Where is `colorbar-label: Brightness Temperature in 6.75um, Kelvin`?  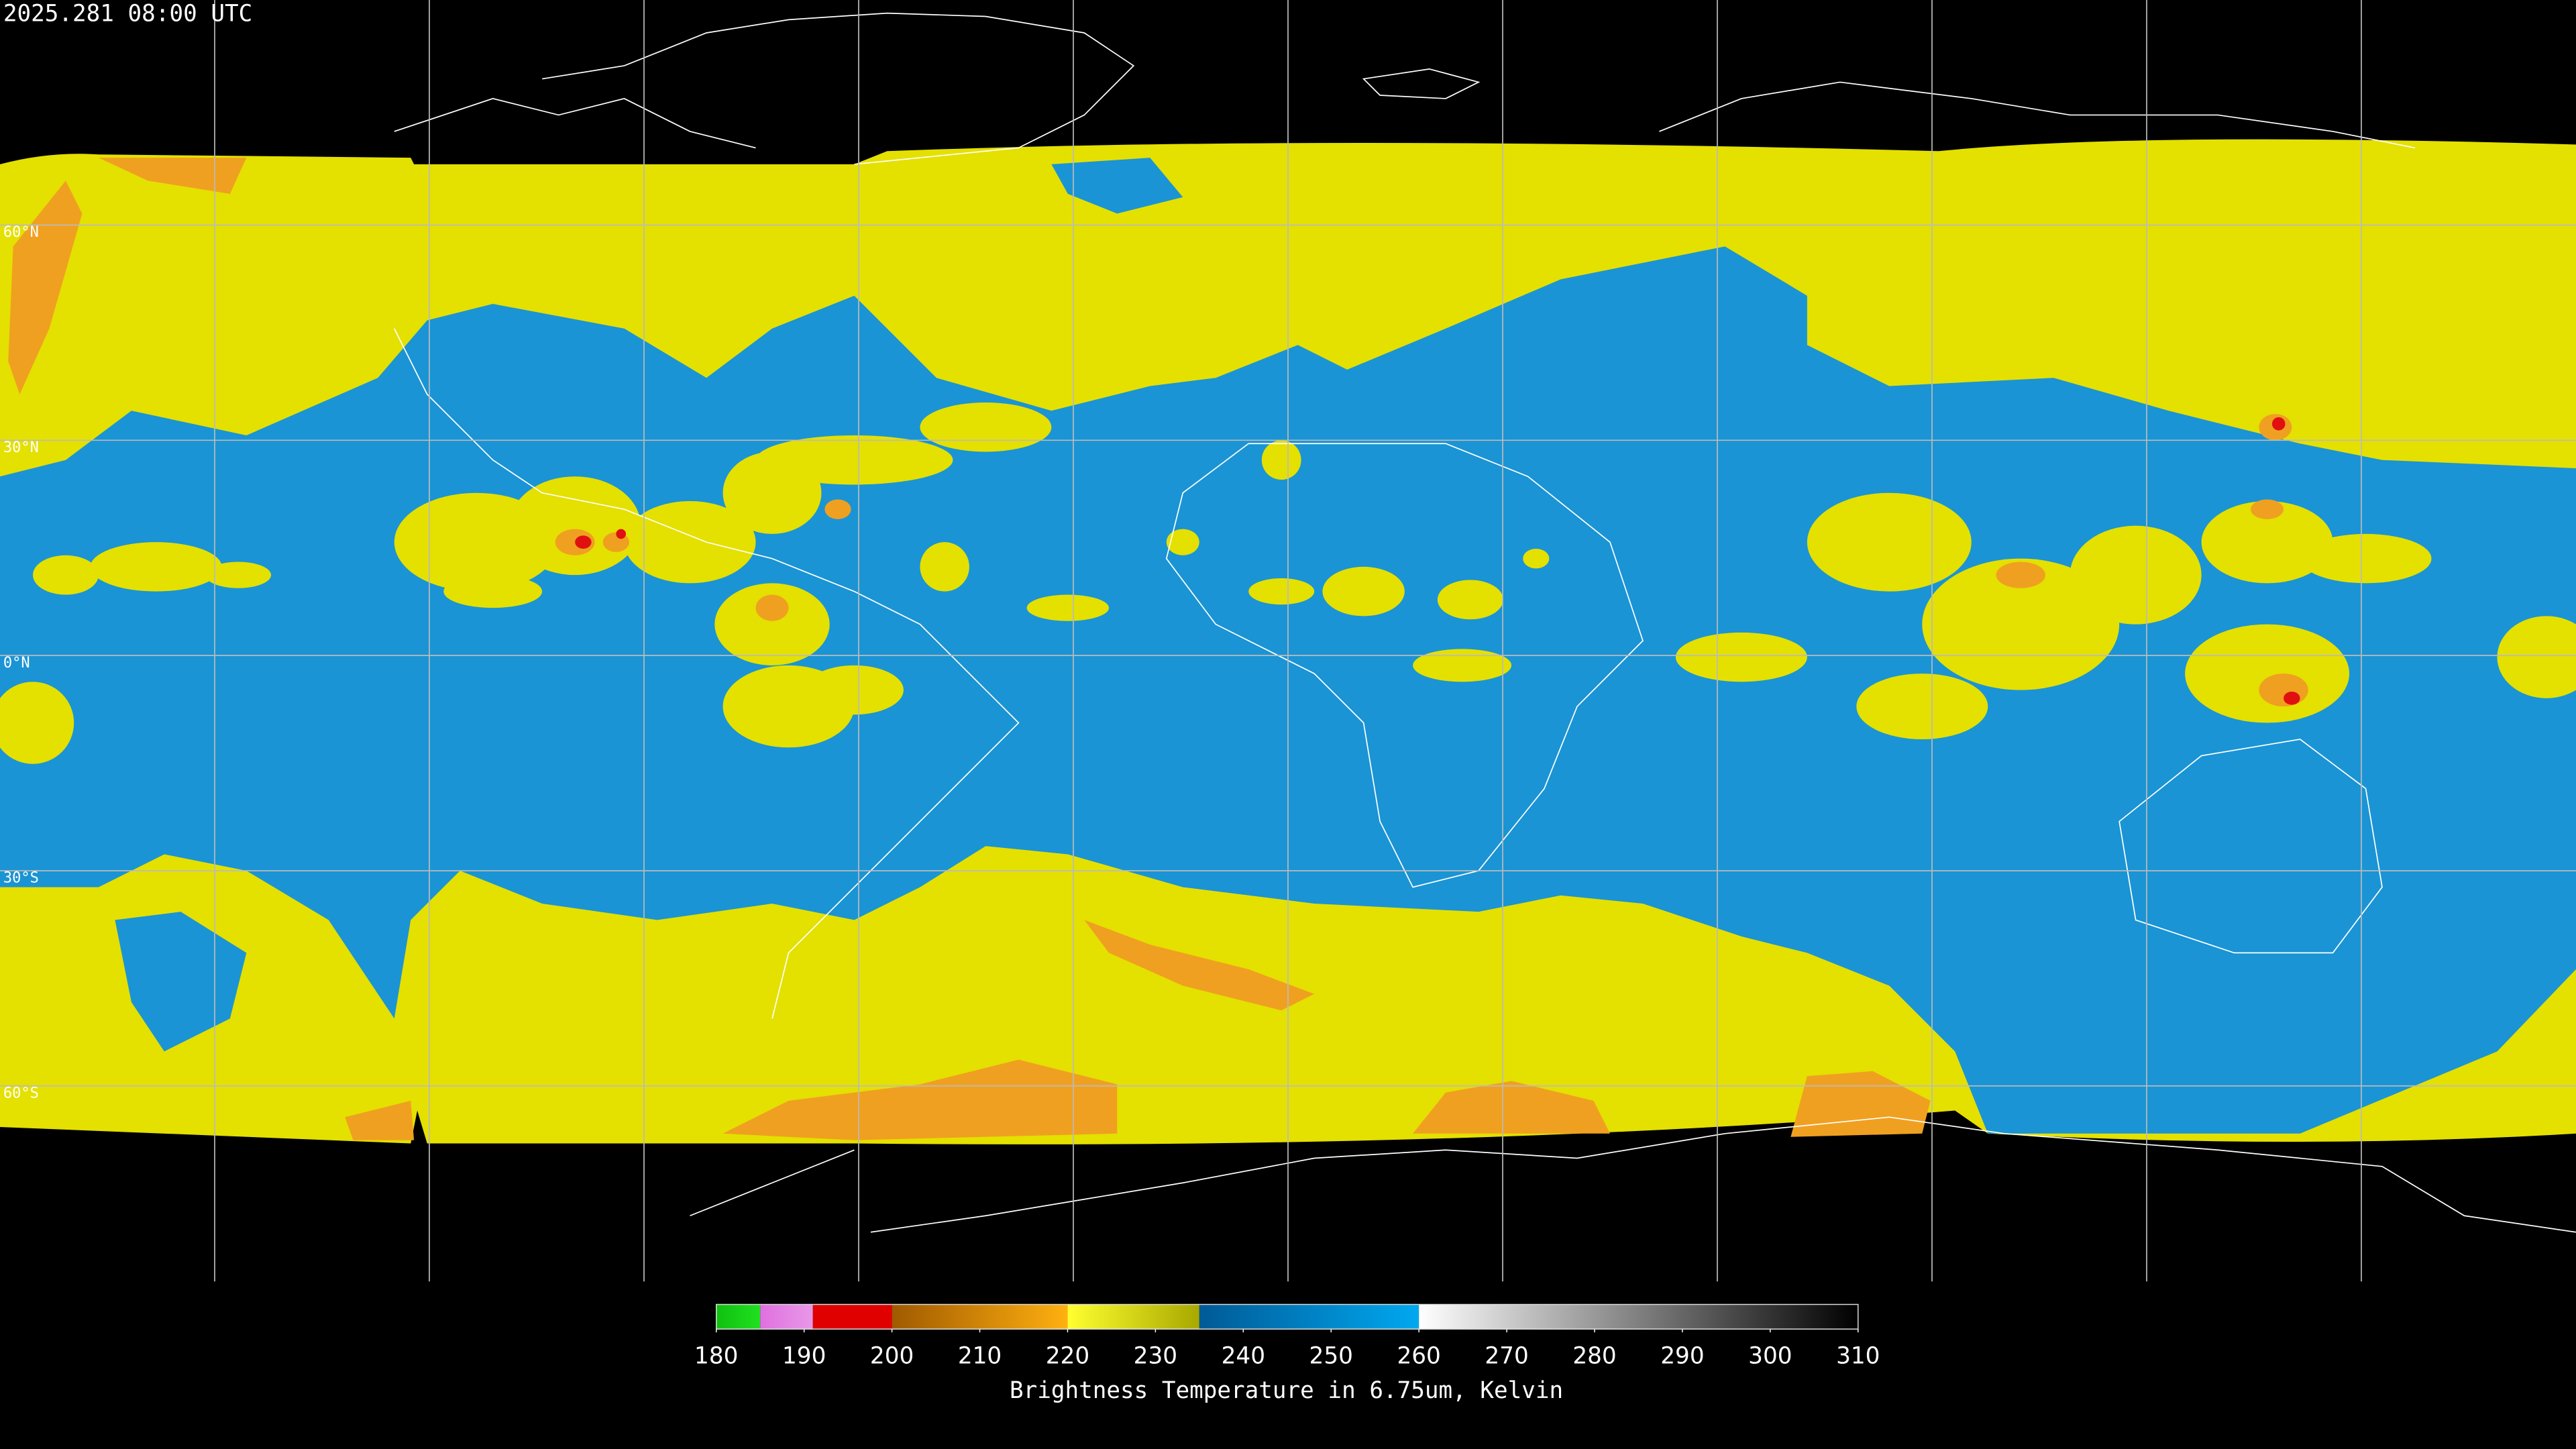
colorbar-label: Brightness Temperature in 6.75um, Kelvin is located at coordinates (1286, 1390).